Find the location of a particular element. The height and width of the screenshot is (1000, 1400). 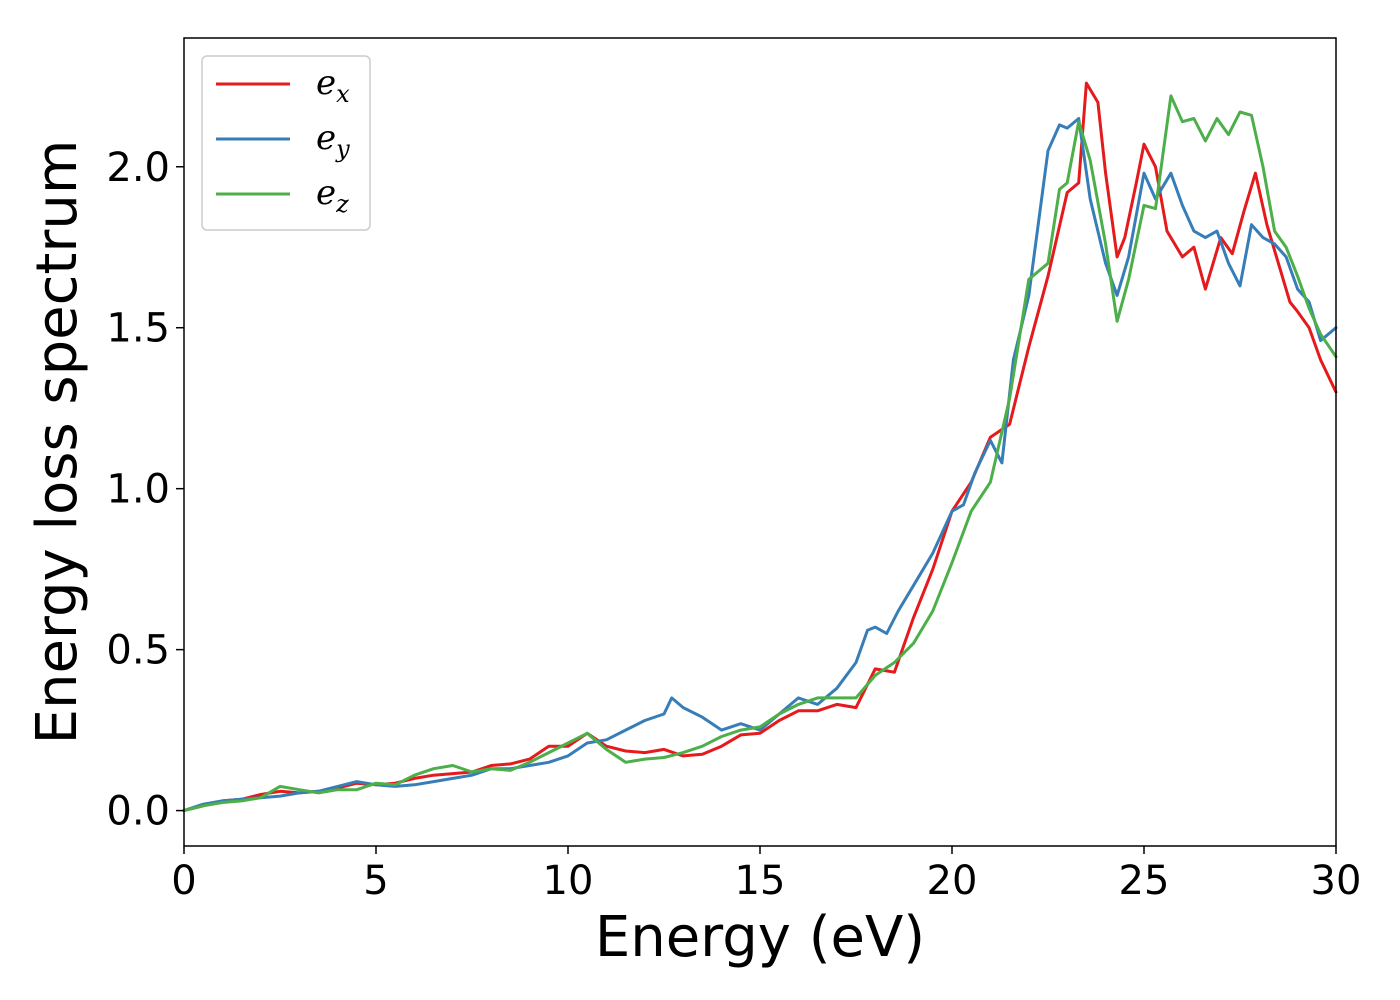

y-tick-label: 2.0 is located at coordinates (138, 168).